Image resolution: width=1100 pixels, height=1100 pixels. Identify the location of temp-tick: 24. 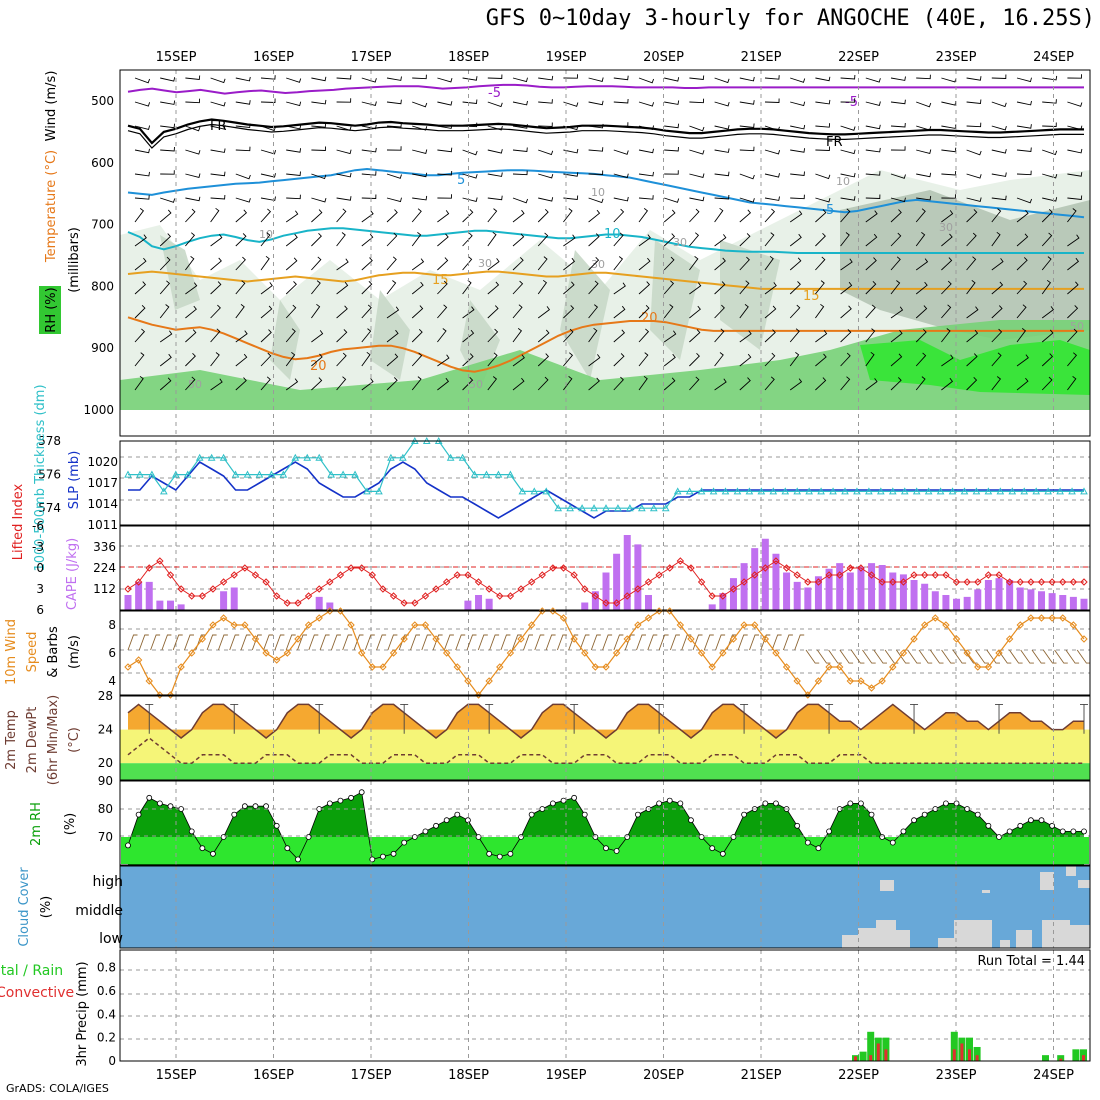
(105, 730).